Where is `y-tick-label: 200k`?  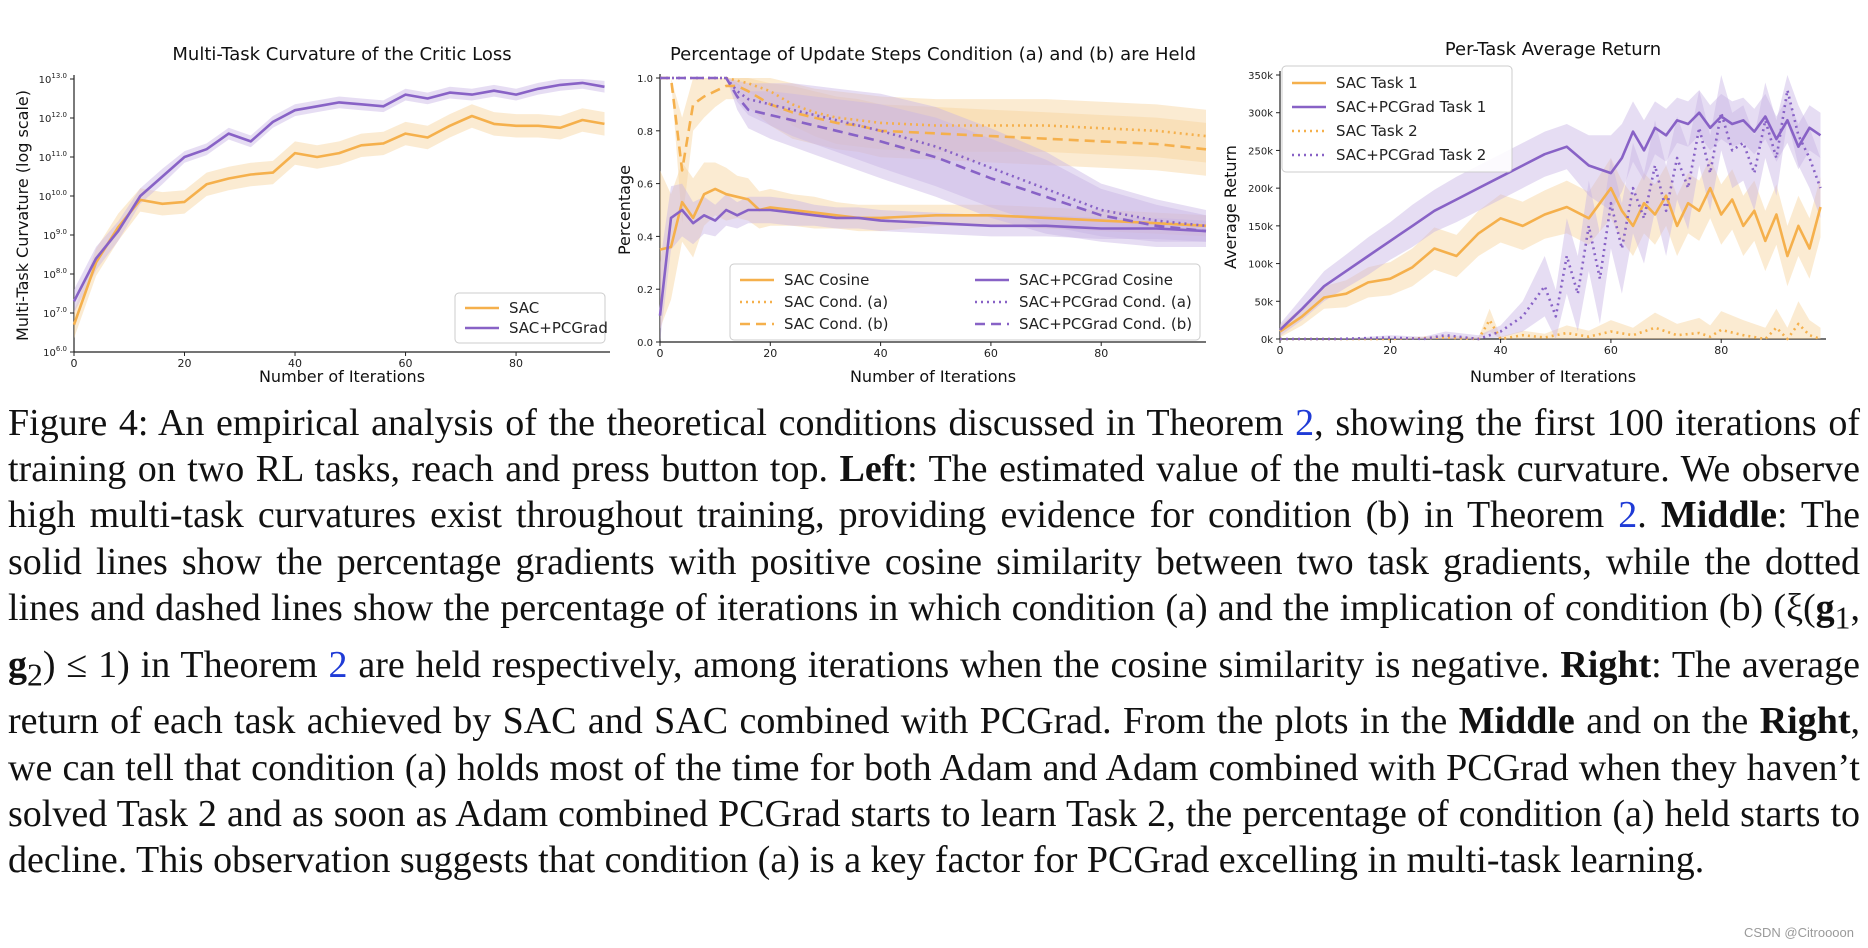 y-tick-label: 200k is located at coordinates (1260, 189).